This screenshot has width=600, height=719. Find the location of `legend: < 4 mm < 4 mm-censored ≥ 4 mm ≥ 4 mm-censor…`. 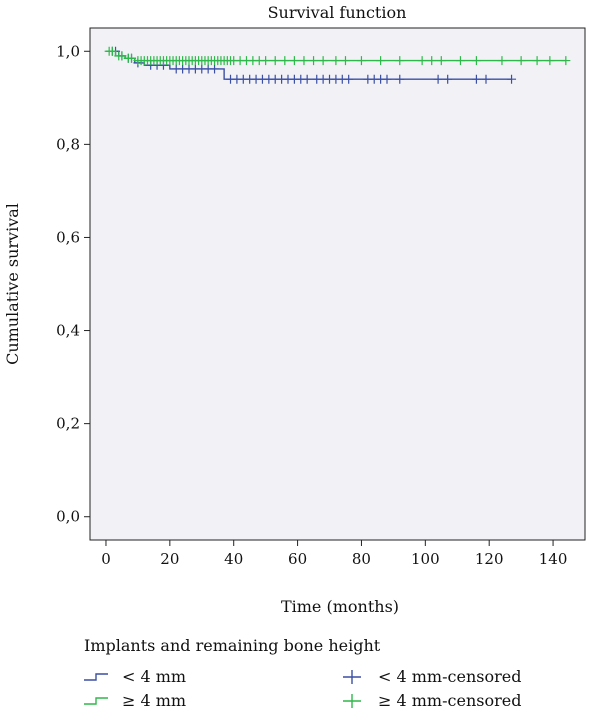

legend: < 4 mm < 4 mm-censored ≥ 4 mm ≥ 4 mm-censor… is located at coordinates (302, 688).